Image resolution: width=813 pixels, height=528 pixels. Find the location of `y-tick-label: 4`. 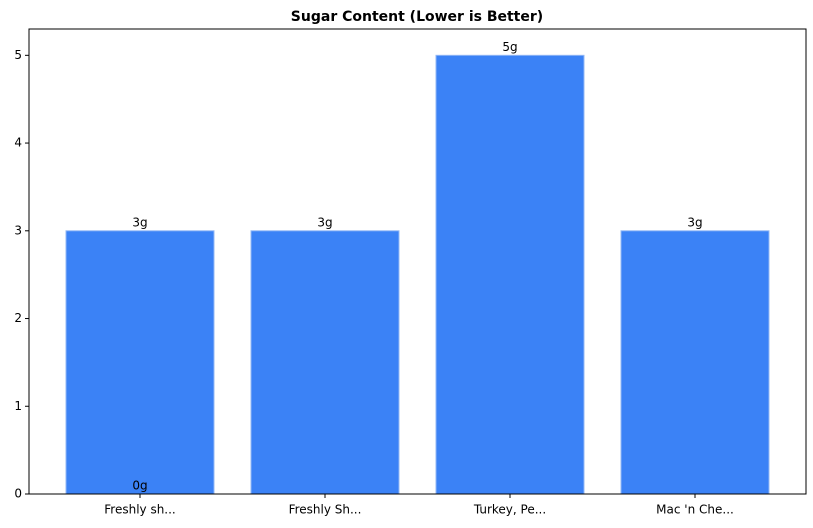

y-tick-label: 4 is located at coordinates (18, 143).